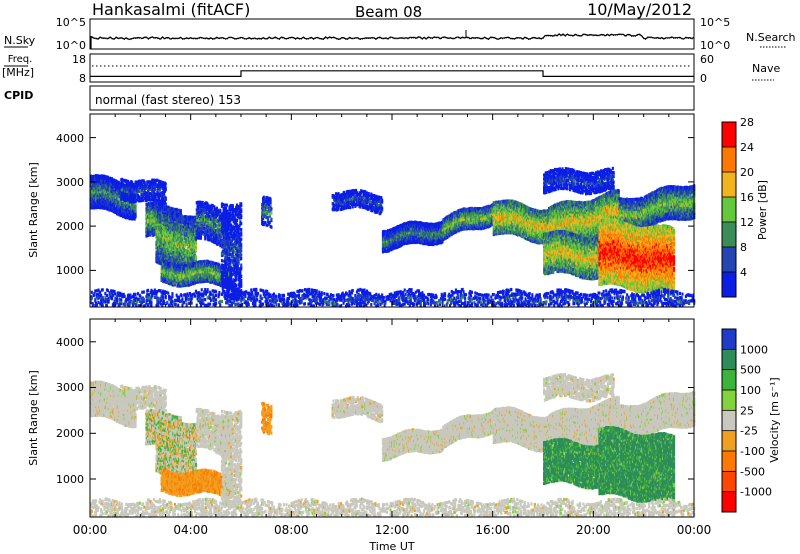  I want to click on noise-sky-label: N.Sky, so click(20, 40).